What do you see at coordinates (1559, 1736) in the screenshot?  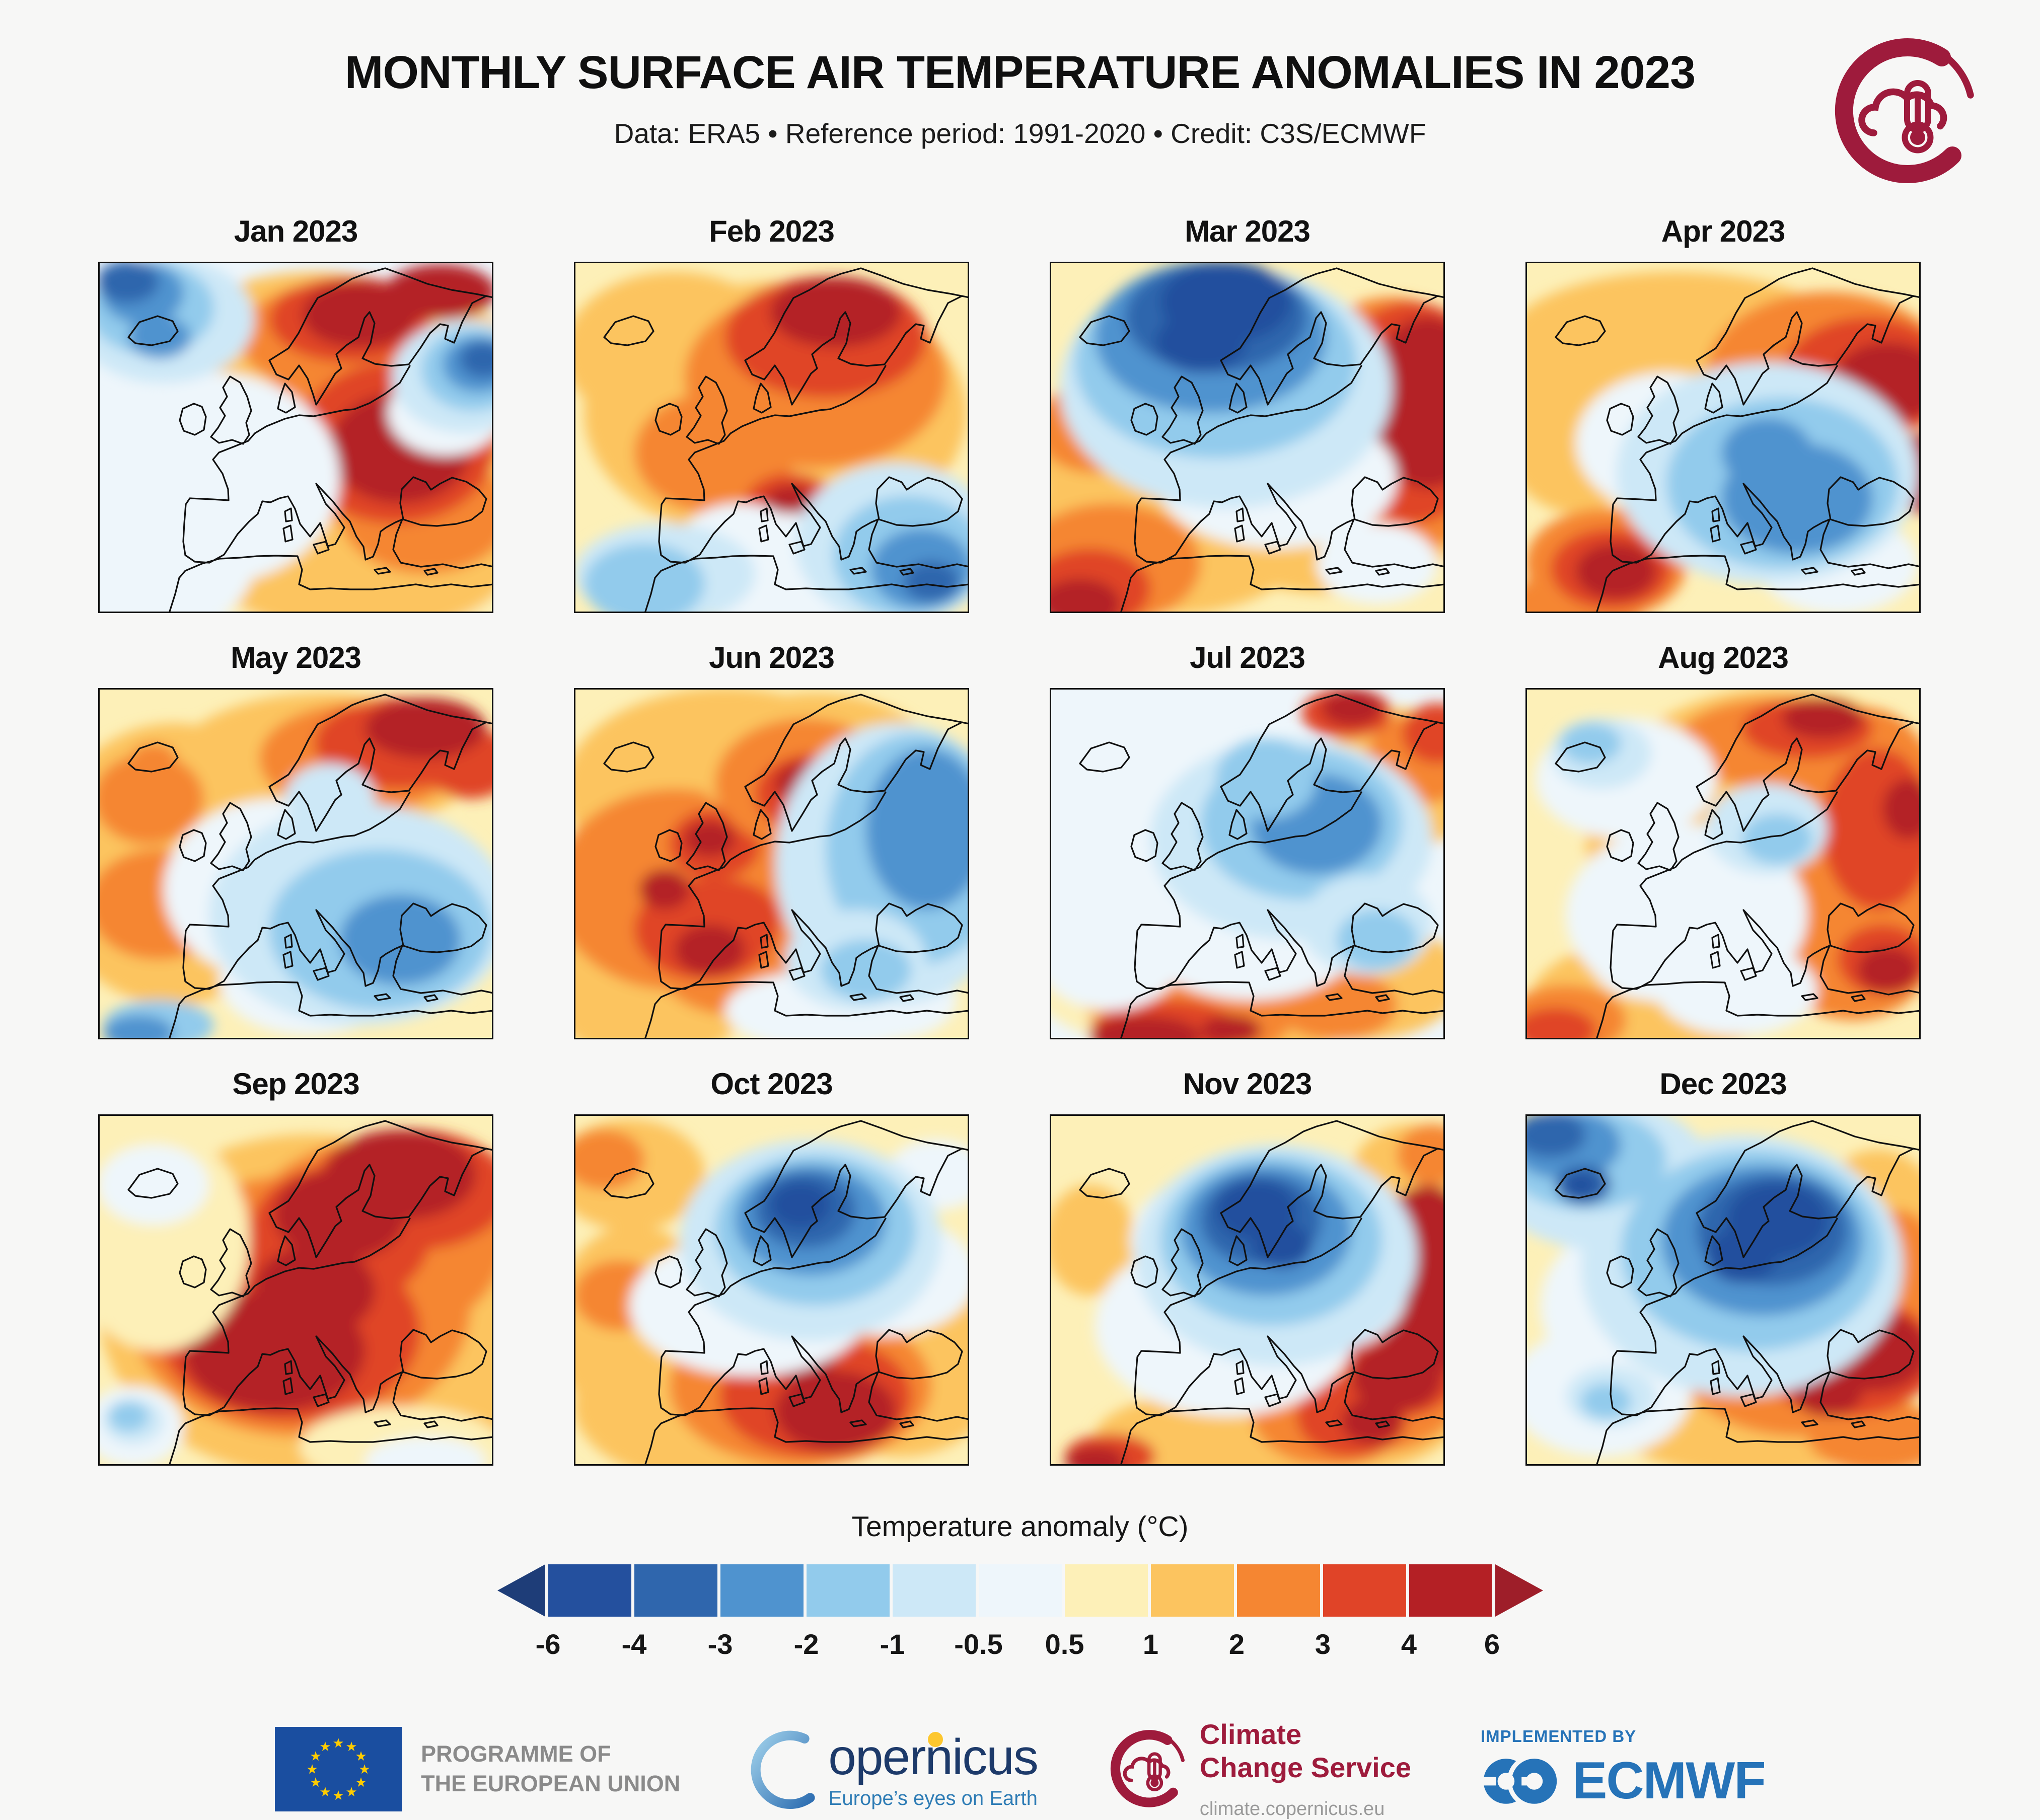 I see `ecmwf-implemented-by-label: IMPLEMENTED BY` at bounding box center [1559, 1736].